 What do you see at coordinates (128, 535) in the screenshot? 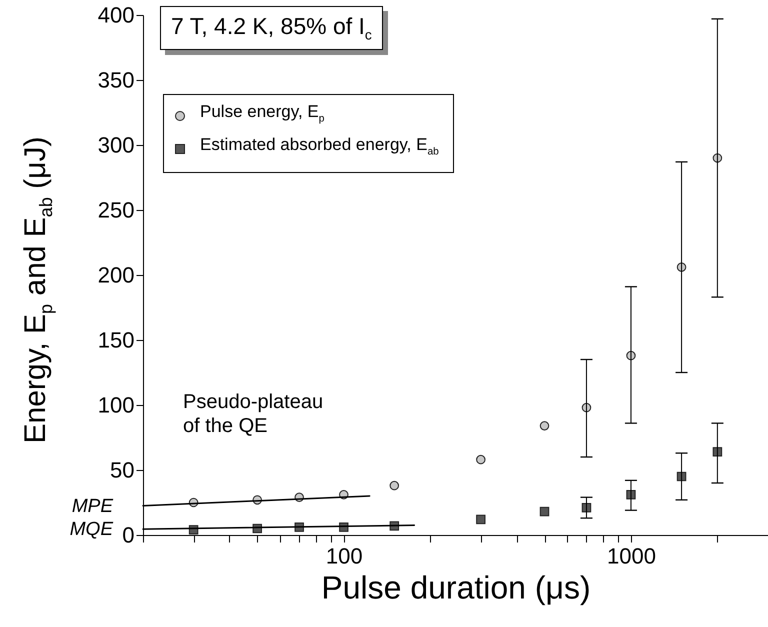
I see `y-tick-label: 0` at bounding box center [128, 535].